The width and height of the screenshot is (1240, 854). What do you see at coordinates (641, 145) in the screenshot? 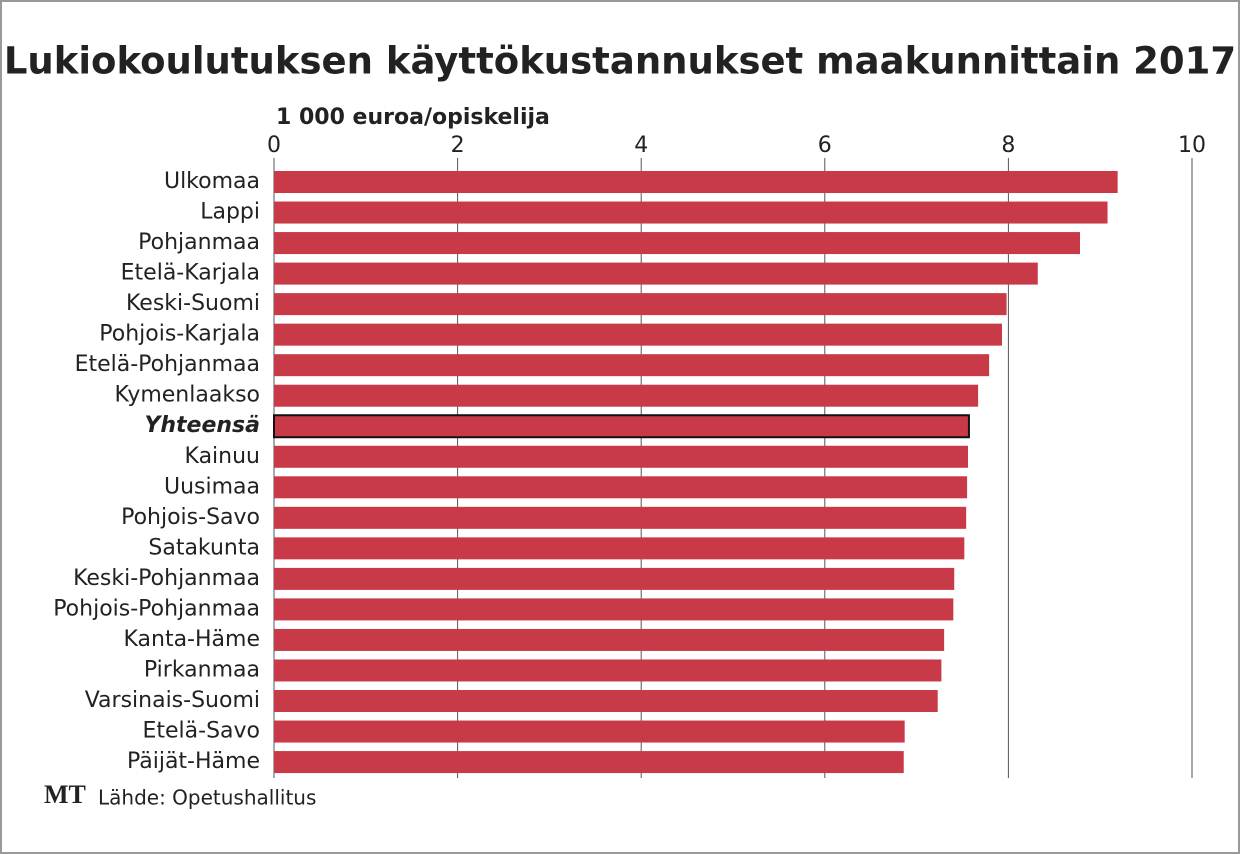
I see `x-tick-label: 4` at bounding box center [641, 145].